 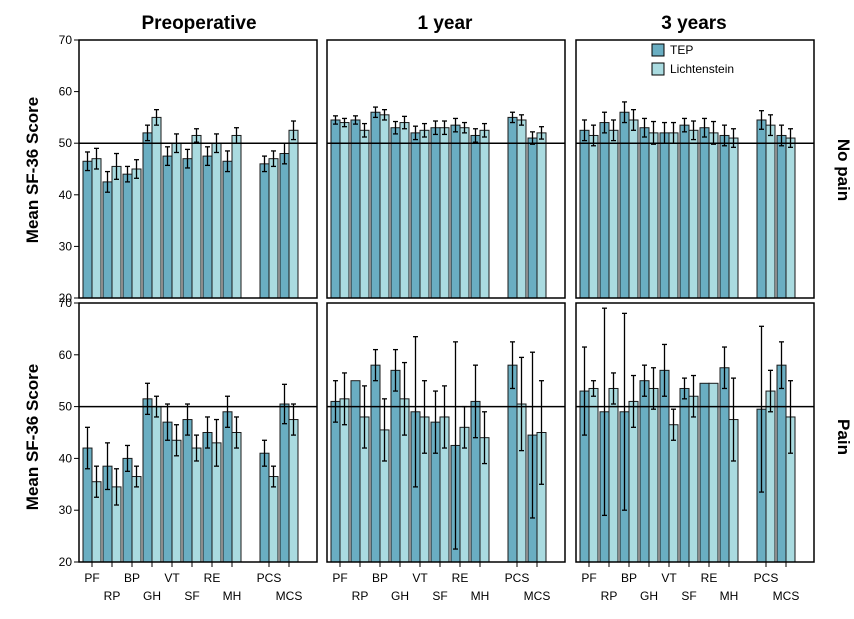 What do you see at coordinates (364, 130) in the screenshot?
I see `errorbar-no-pain-1-year-lich-rp` at bounding box center [364, 130].